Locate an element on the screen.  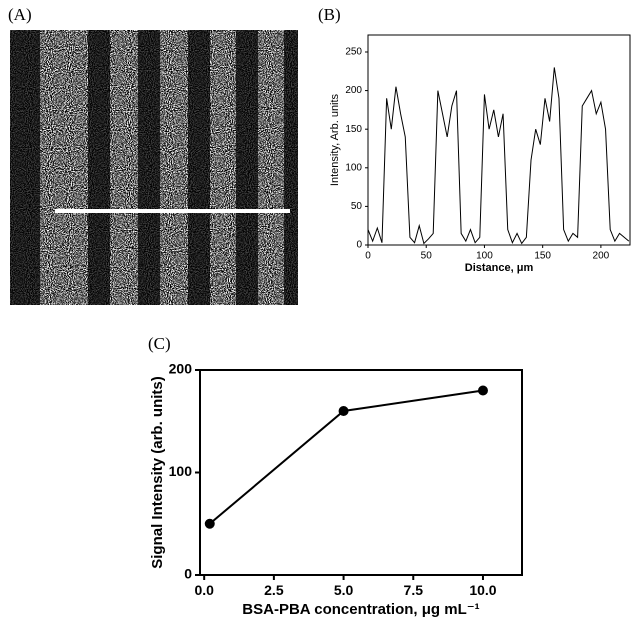
x-tick-label: 0.0 is located at coordinates (204, 590).